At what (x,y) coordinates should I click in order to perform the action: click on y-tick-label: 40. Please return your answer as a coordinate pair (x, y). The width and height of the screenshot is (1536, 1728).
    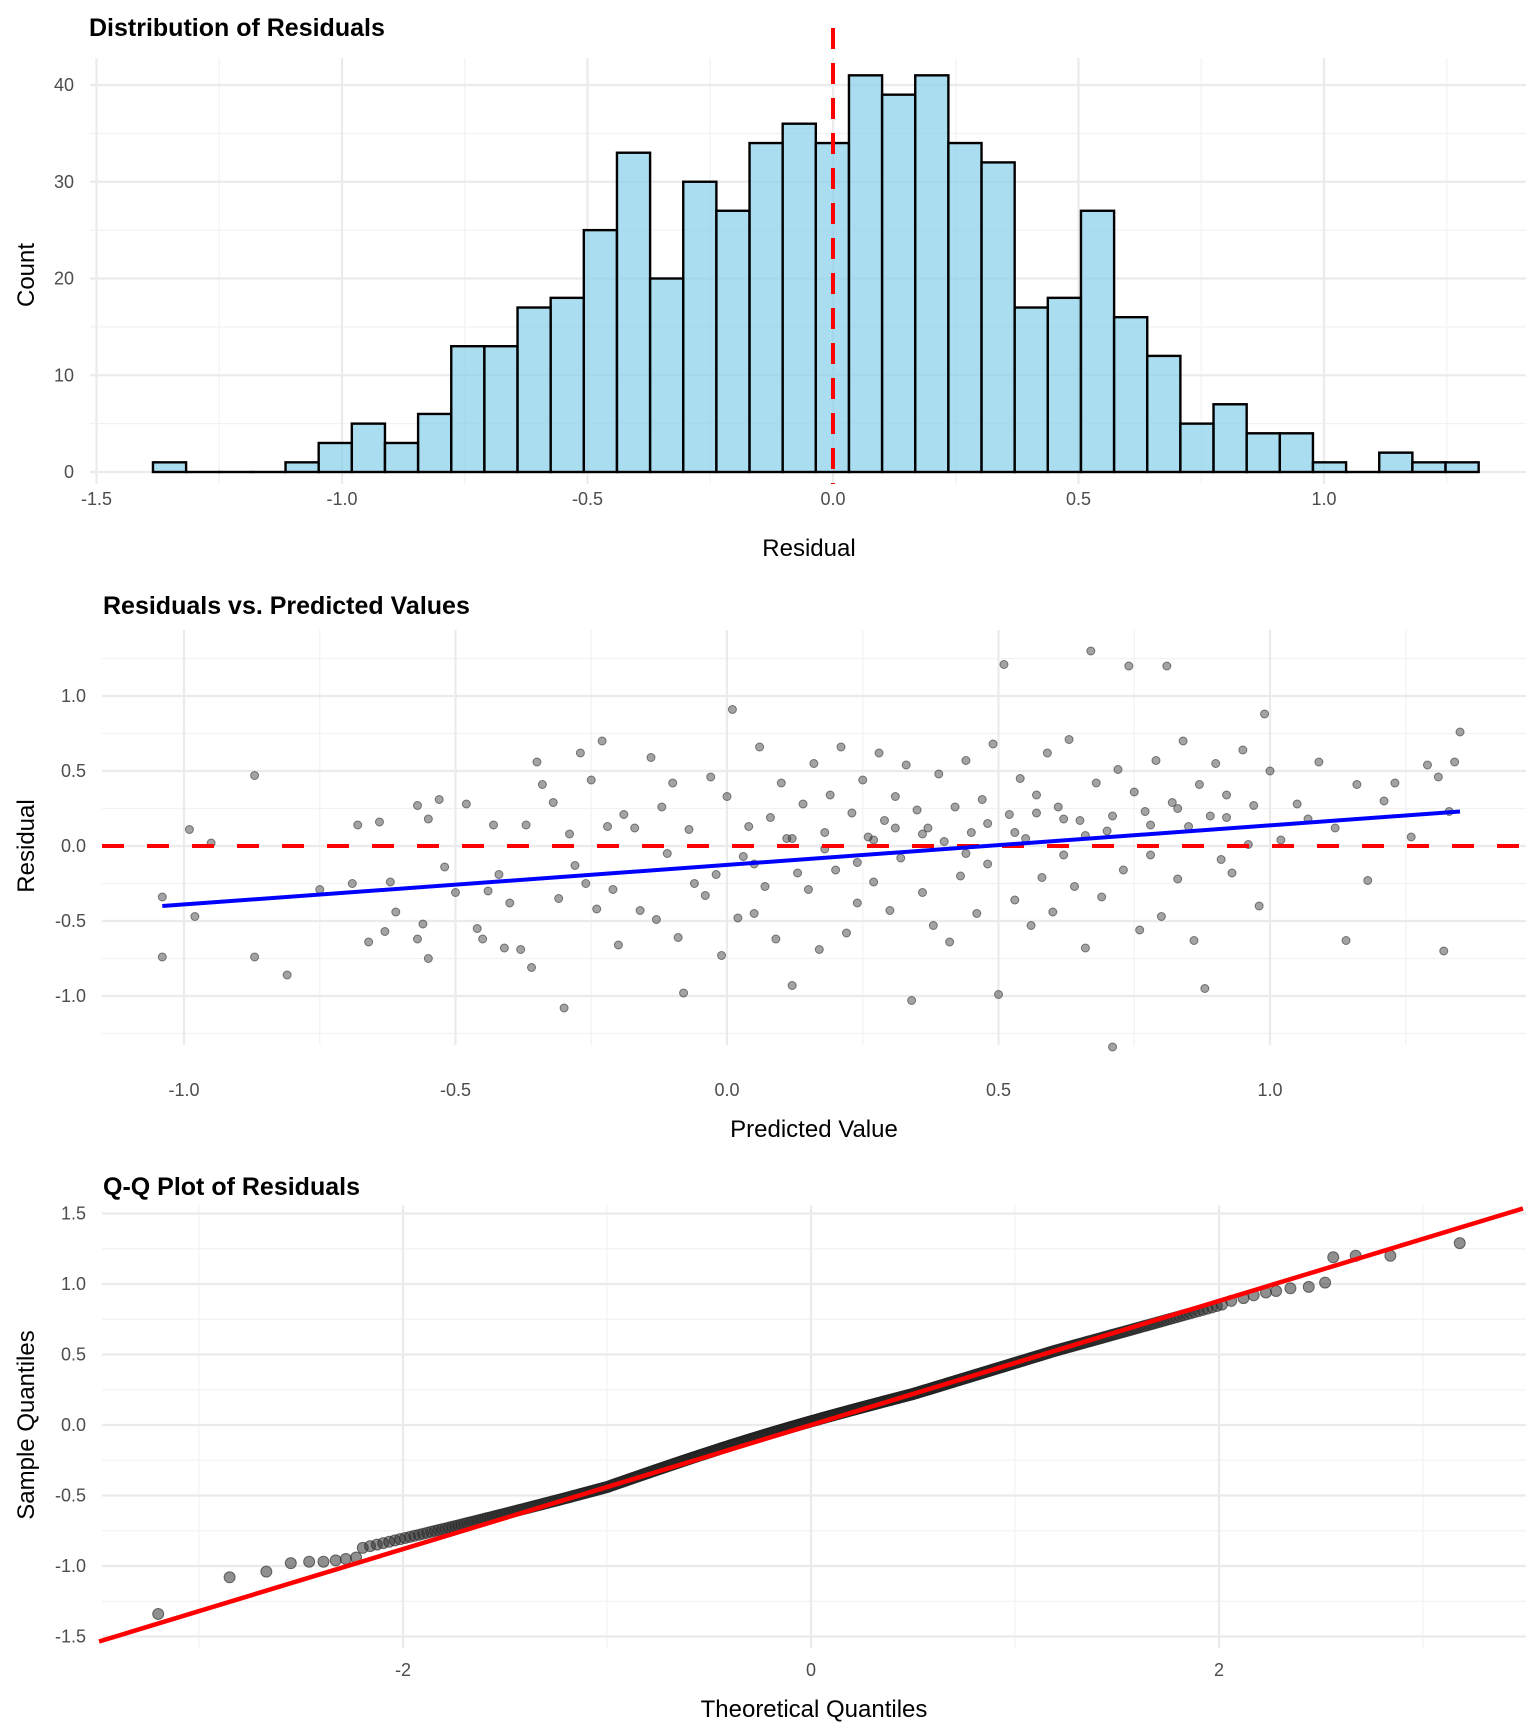
    Looking at the image, I should click on (64, 85).